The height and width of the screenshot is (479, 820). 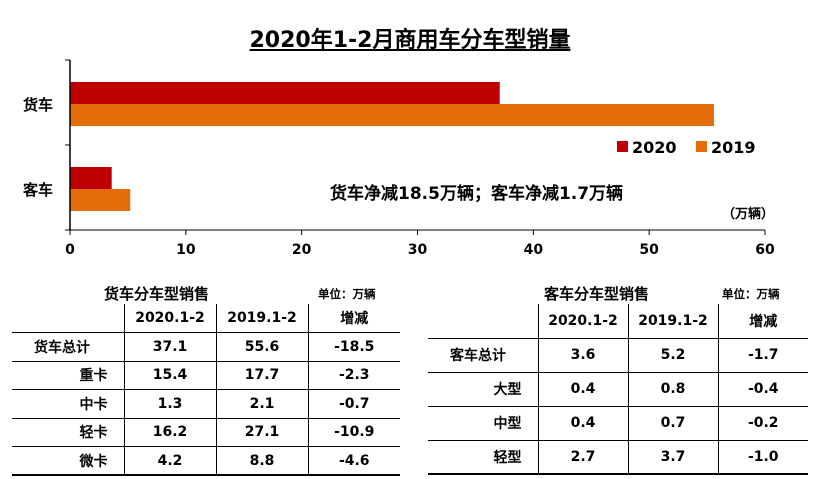 What do you see at coordinates (68, 404) in the screenshot?
I see `row-label: 中卡` at bounding box center [68, 404].